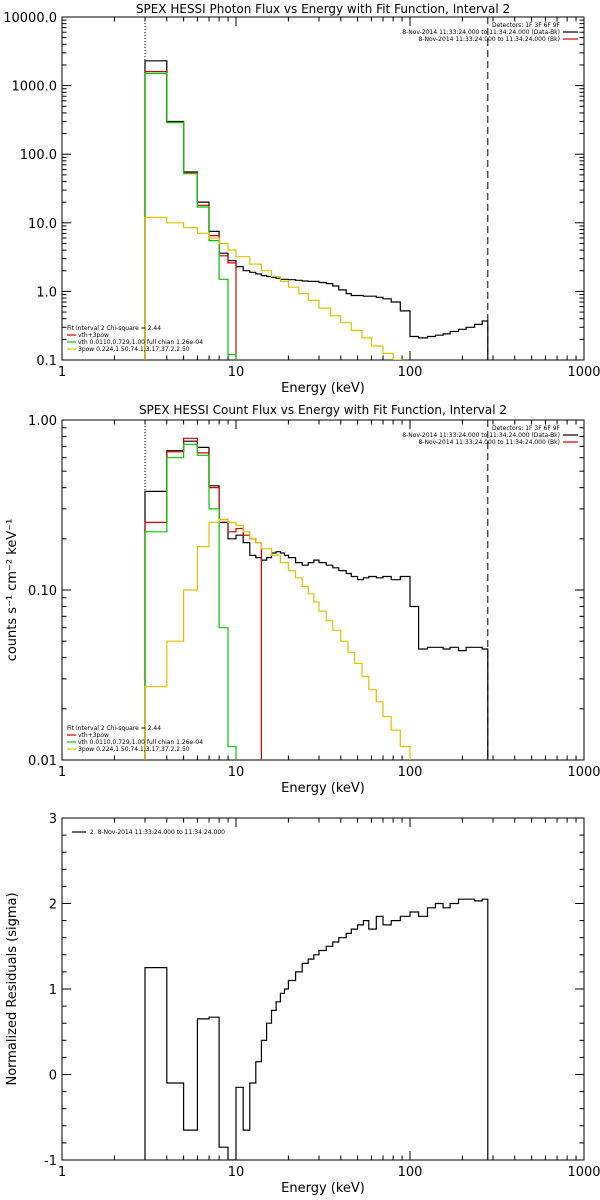  Describe the element at coordinates (53, 1076) in the screenshot. I see `y-tick-label: 0` at that location.